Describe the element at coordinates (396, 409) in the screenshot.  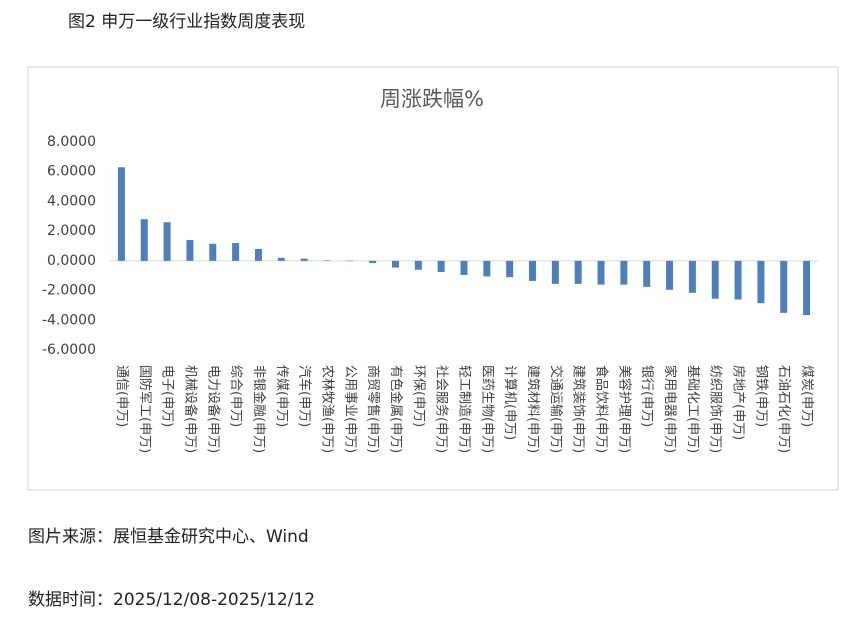
I see `x-tick-label: 有色金属(申万)` at that location.